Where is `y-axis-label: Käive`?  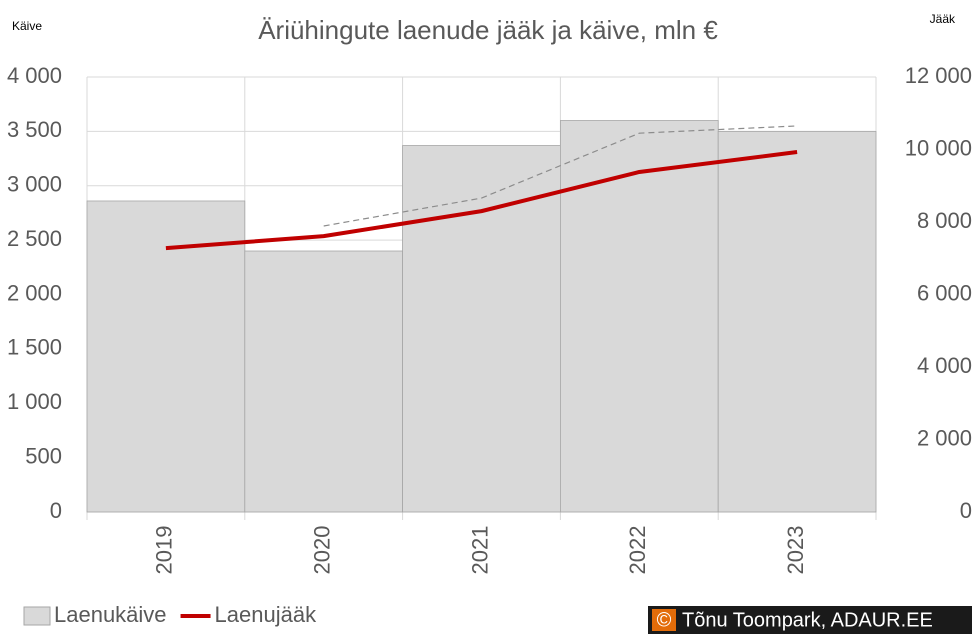
y-axis-label: Käive is located at coordinates (27, 26).